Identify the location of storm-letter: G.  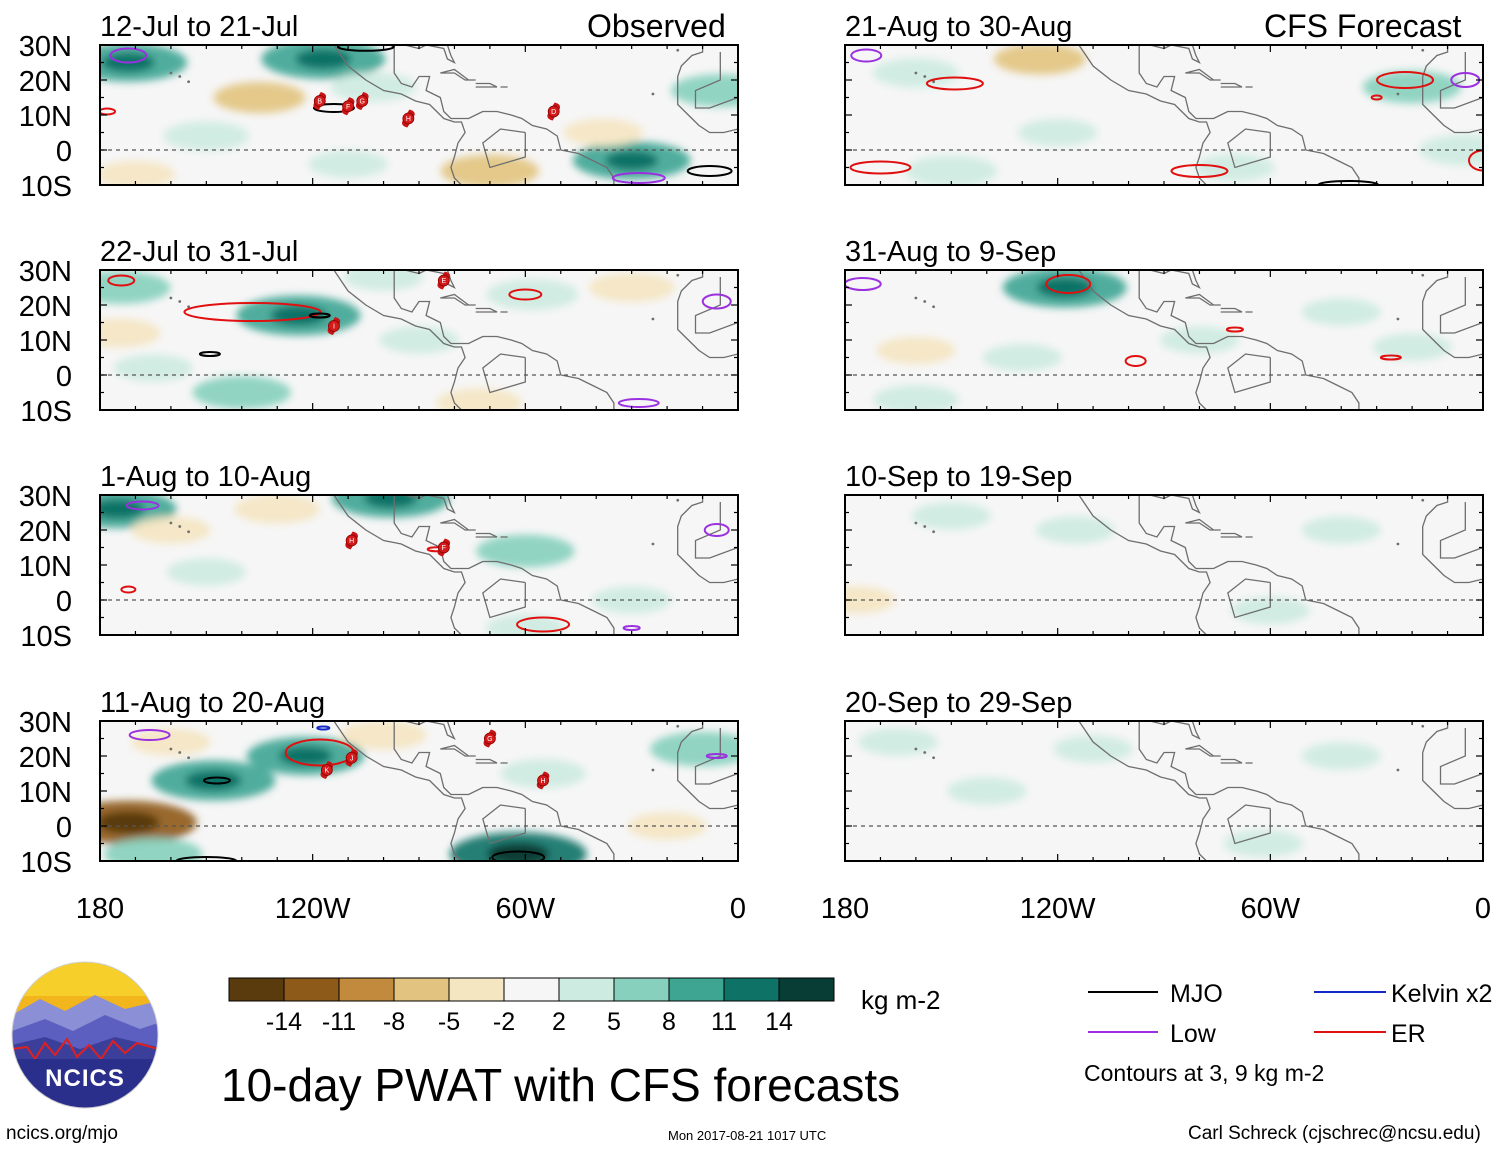
(362, 102).